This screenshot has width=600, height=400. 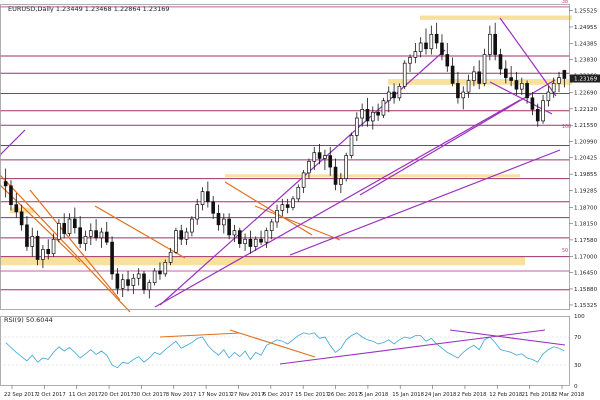 I want to click on rsi-tick-label: 70, so click(x=578, y=338).